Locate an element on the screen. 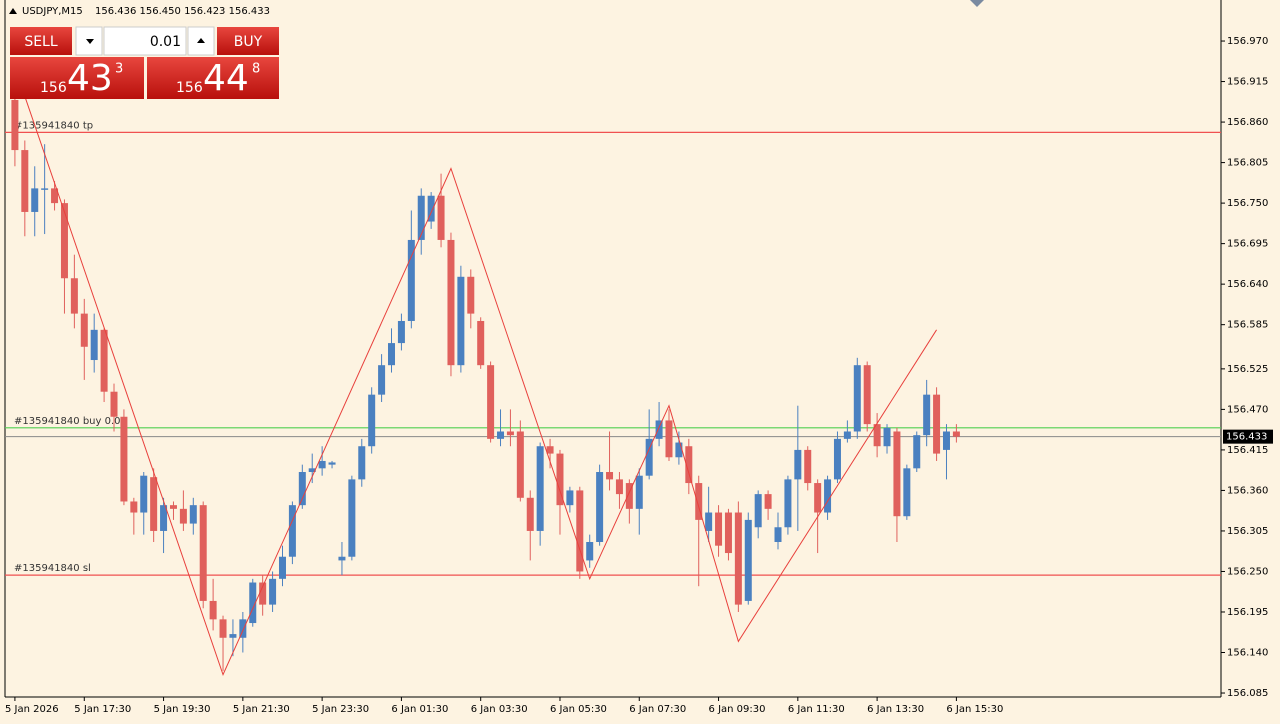 The height and width of the screenshot is (724, 1280). buy-label: BUY is located at coordinates (248, 42).